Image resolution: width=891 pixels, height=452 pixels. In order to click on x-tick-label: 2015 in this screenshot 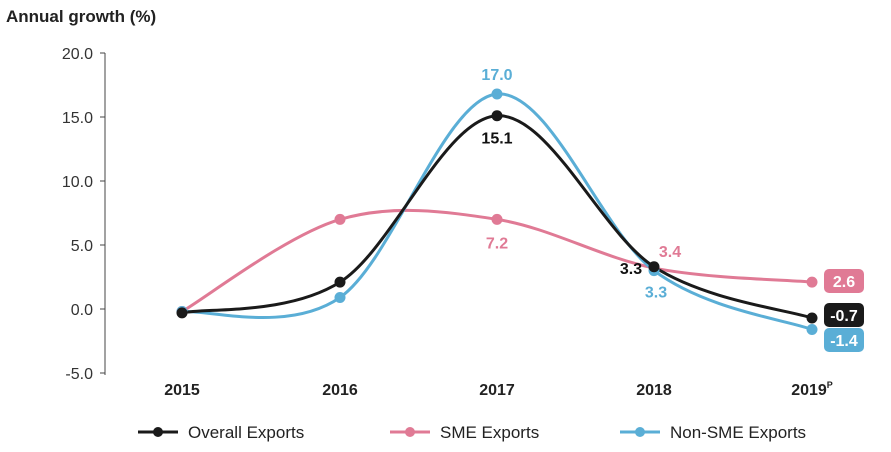, I will do `click(182, 390)`.